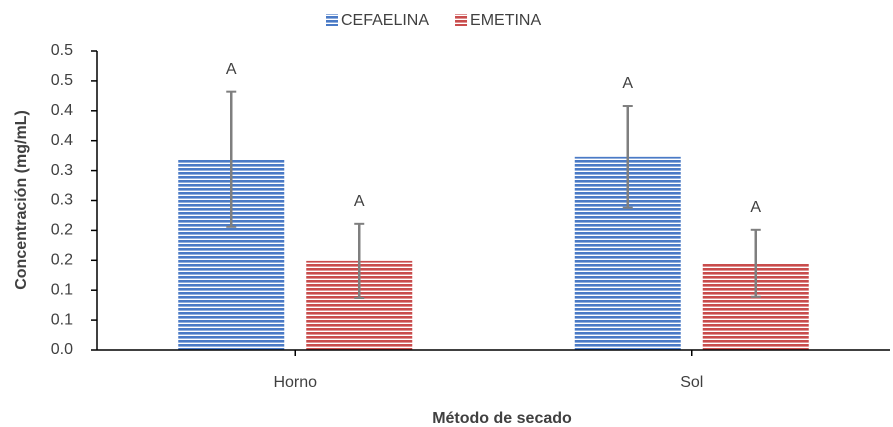 Image resolution: width=893 pixels, height=427 pixels. What do you see at coordinates (691, 382) in the screenshot?
I see `x-tick-label: Sol` at bounding box center [691, 382].